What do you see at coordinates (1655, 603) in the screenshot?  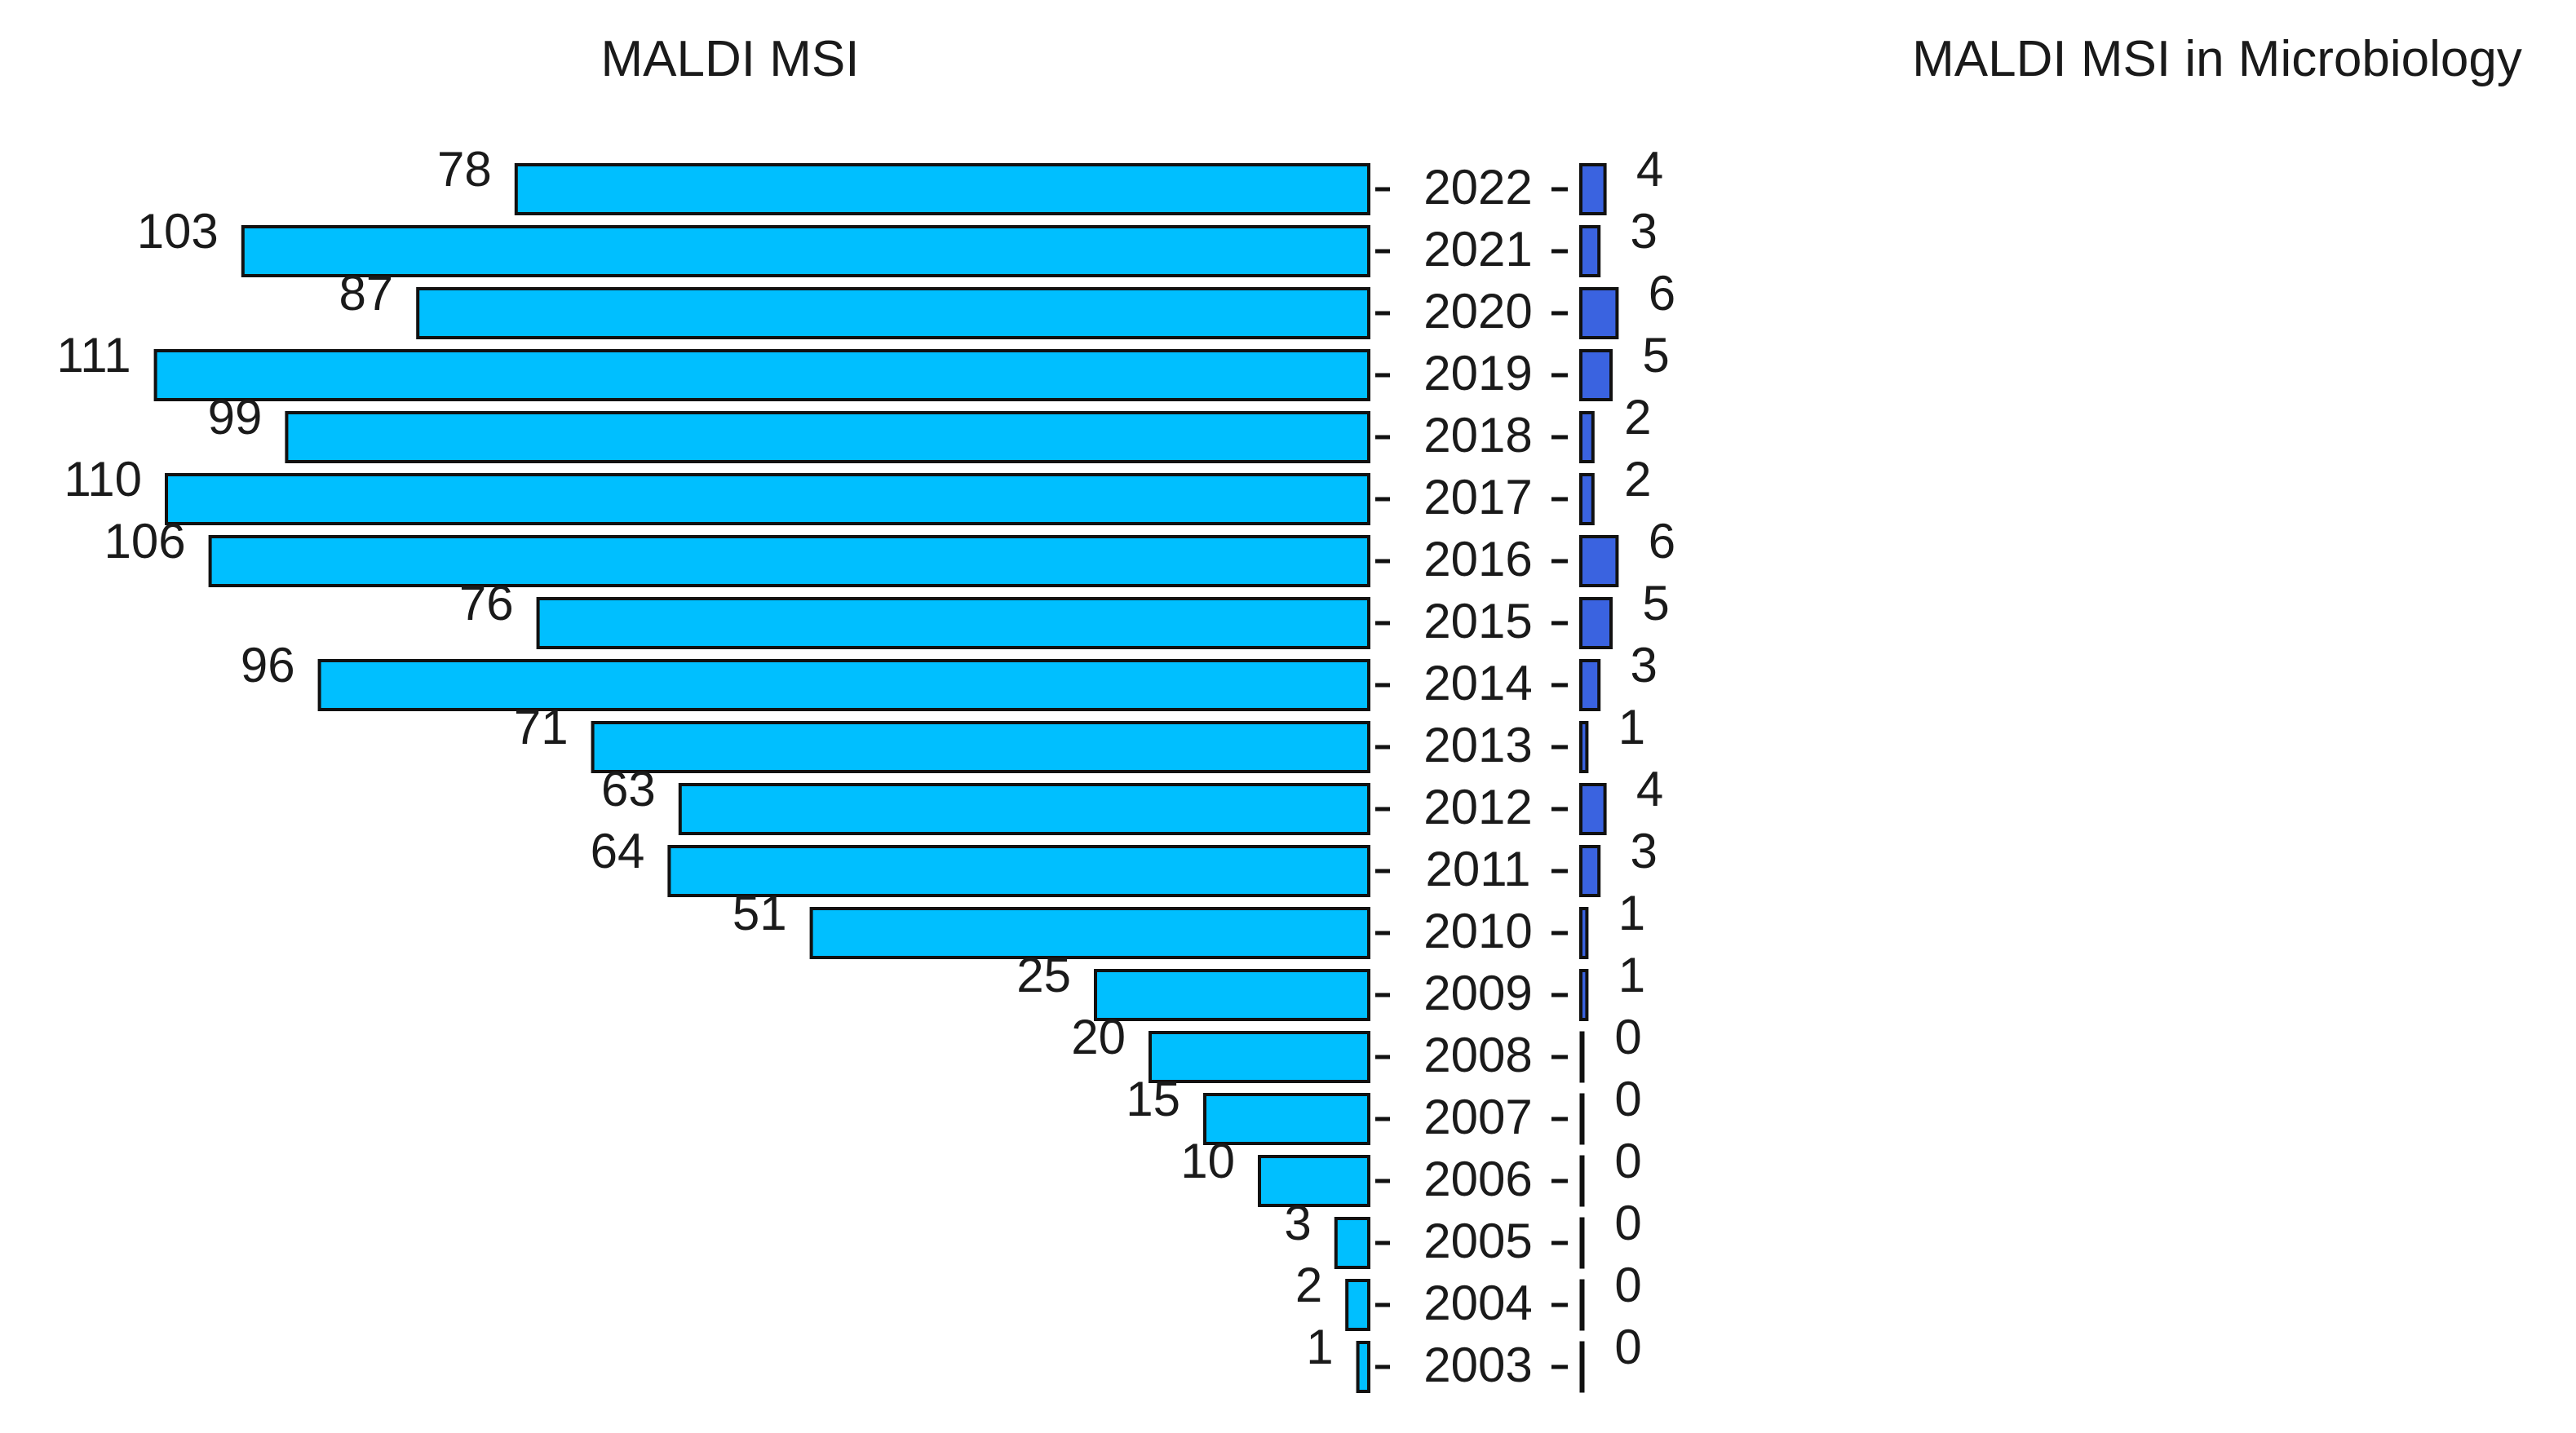 I see `right-value-label-2015: 5` at bounding box center [1655, 603].